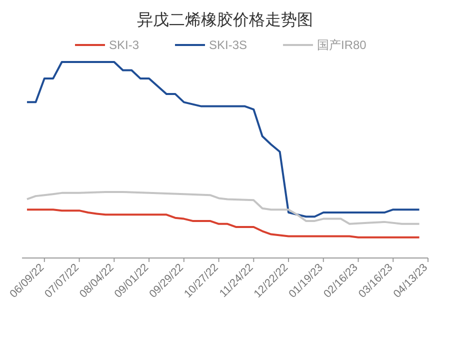 This screenshot has width=450, height=340. Describe the element at coordinates (228, 45) in the screenshot. I see `legend-label: SKI-3S` at that location.